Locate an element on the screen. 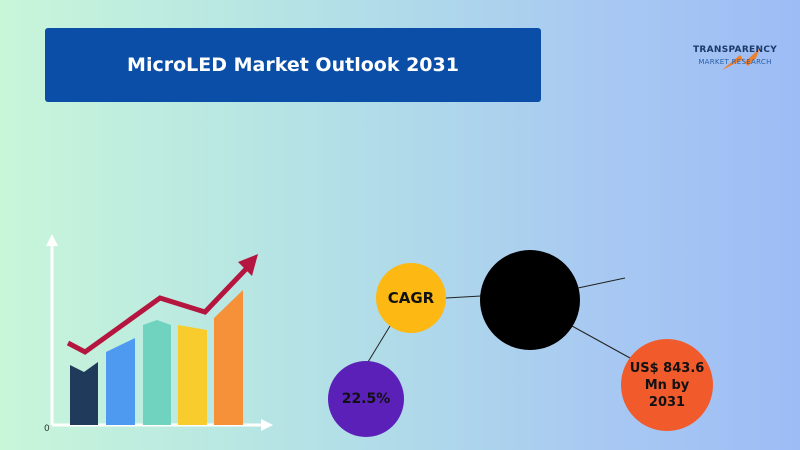 This screenshot has width=800, height=450. center-circle is located at coordinates (530, 300).